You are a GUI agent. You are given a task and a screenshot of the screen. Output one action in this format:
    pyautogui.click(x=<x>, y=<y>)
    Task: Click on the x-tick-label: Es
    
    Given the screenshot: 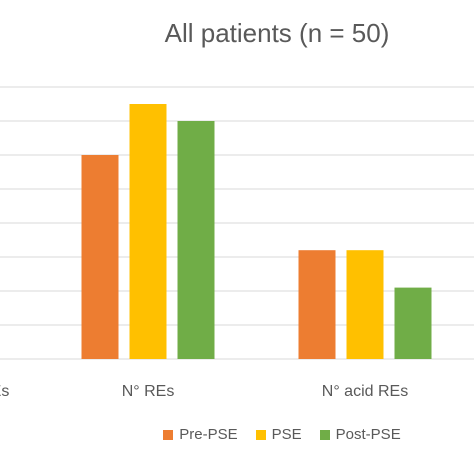 What is the action you would take?
    pyautogui.click(x=4, y=391)
    